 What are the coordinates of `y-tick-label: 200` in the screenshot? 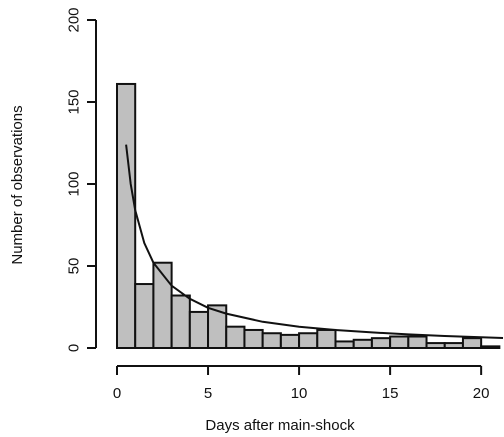 It's located at (74, 19).